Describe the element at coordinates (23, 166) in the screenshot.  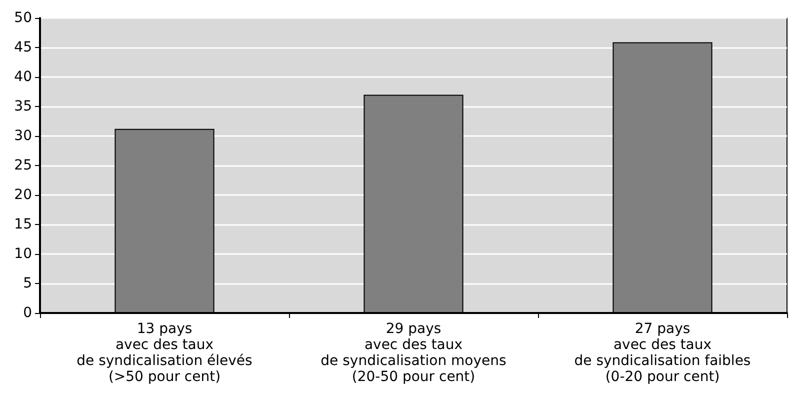
I see `y-tick-label: 25` at that location.